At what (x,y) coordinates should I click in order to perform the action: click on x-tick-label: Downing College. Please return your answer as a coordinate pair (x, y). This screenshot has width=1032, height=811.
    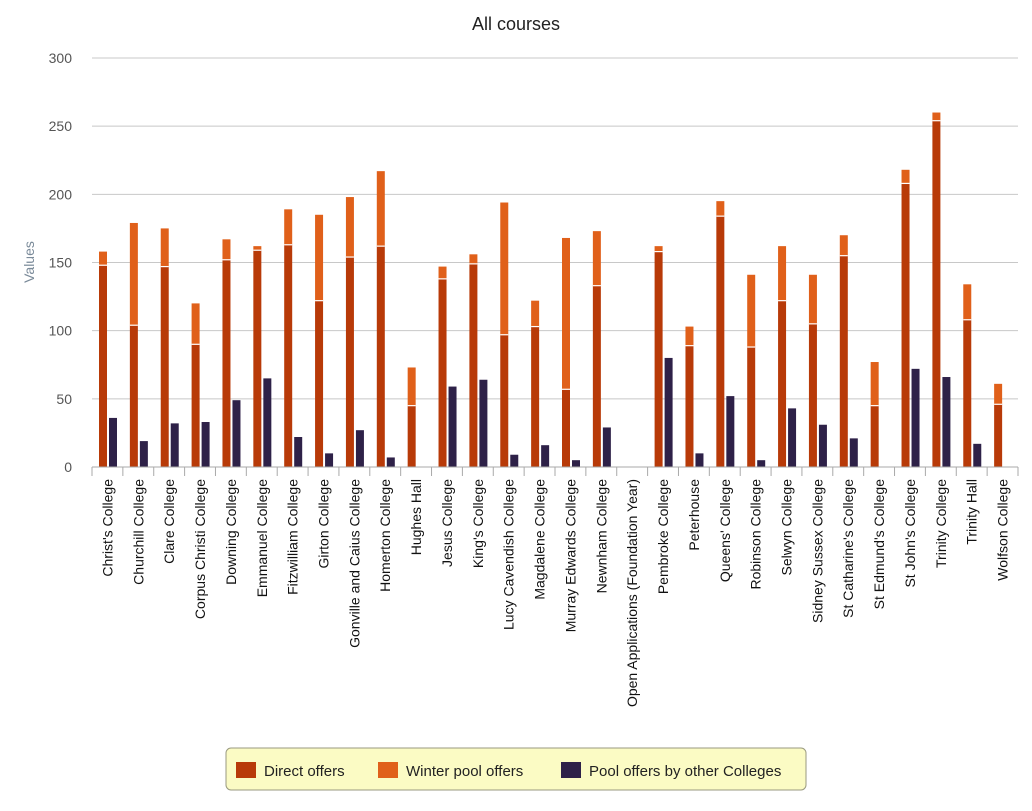
    Looking at the image, I should click on (231, 532).